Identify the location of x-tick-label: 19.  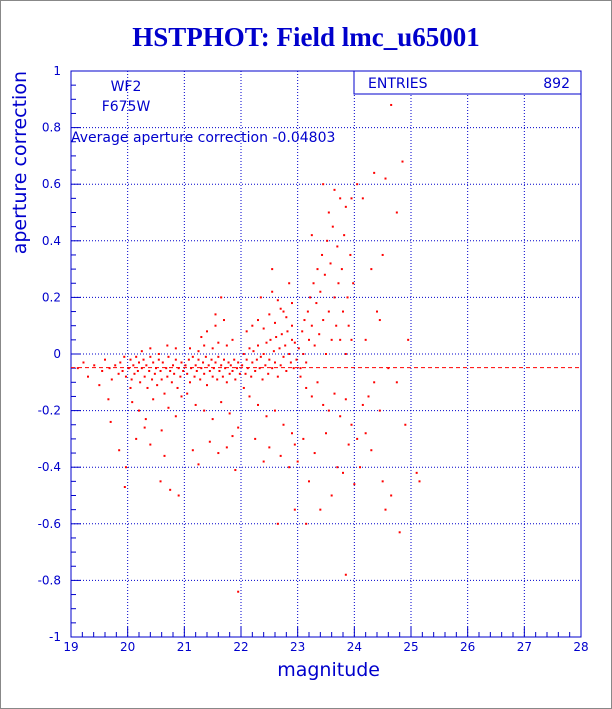
(70, 647).